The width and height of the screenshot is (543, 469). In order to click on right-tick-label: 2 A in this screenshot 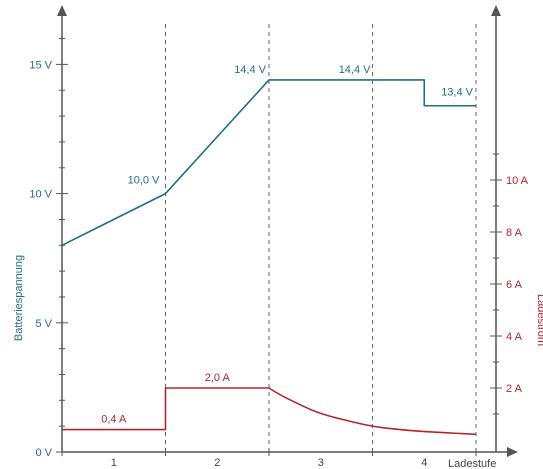, I will do `click(514, 389)`.